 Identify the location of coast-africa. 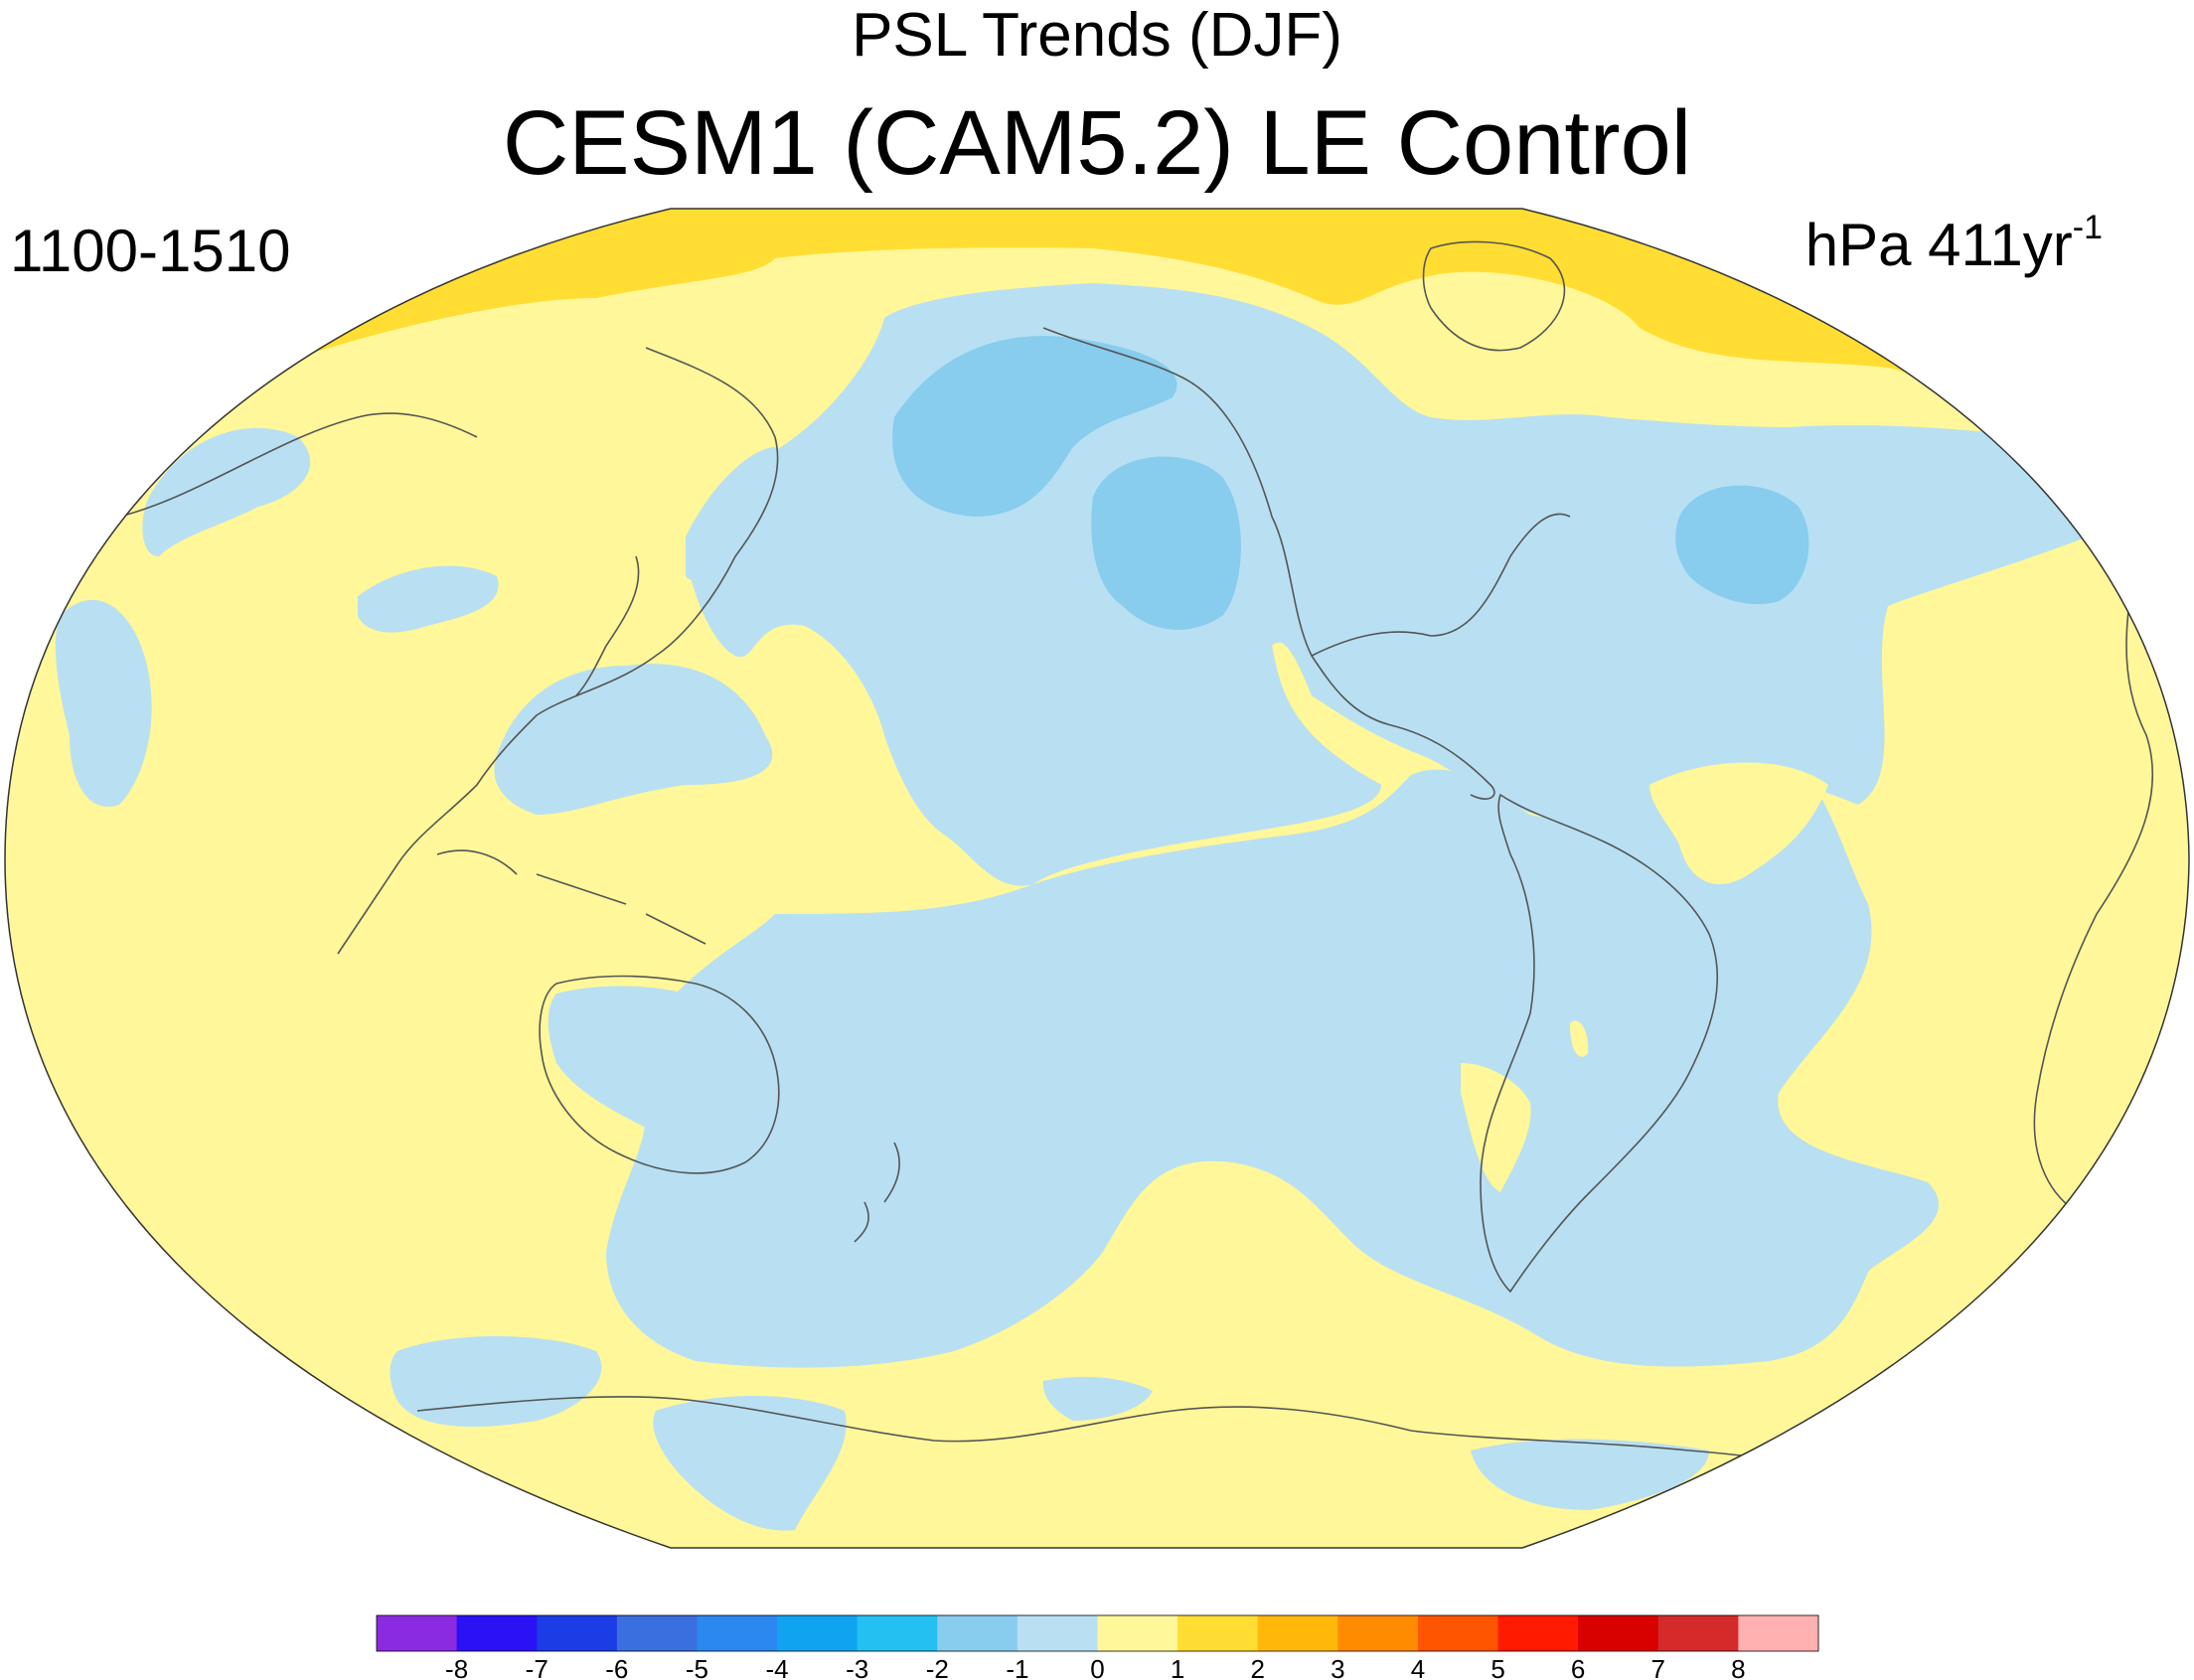
(2093, 884).